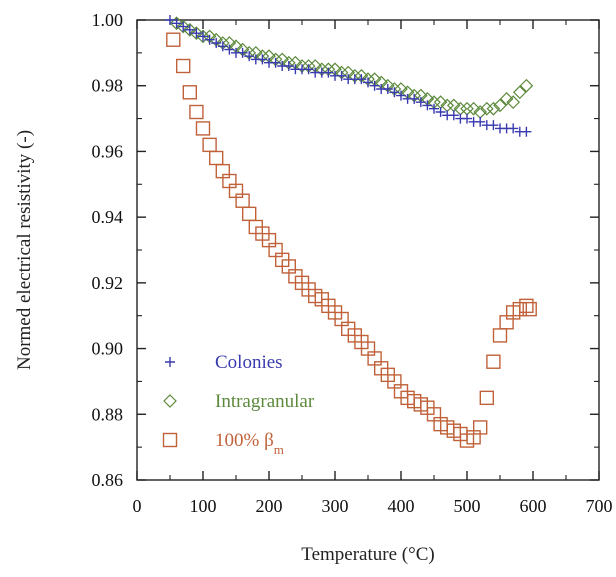 The height and width of the screenshot is (577, 616). I want to click on y-tick-label: 0.96, so click(108, 151).